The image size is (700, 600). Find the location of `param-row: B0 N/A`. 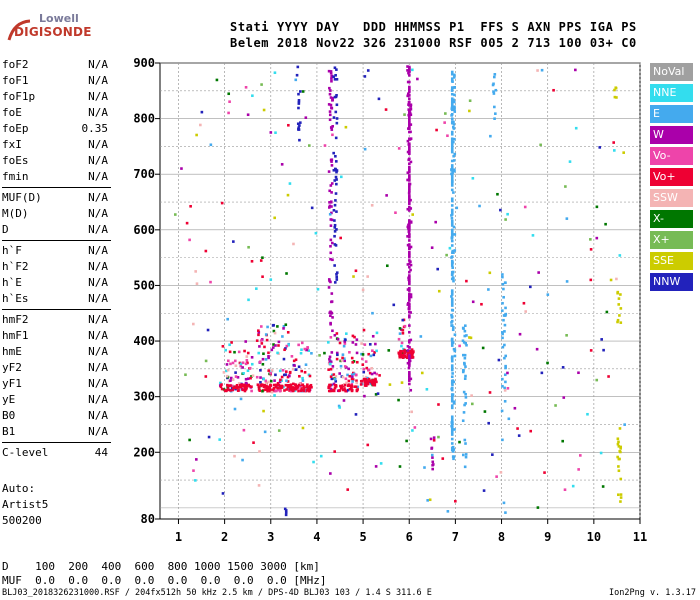

param-row: B0 N/A is located at coordinates (56, 416).